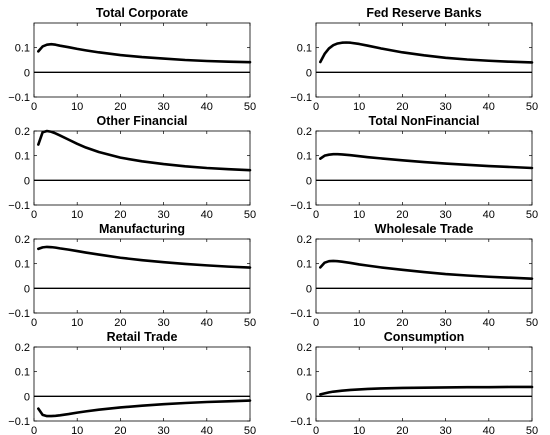  Describe the element at coordinates (142, 13) in the screenshot. I see `panel-title: Total Corporate` at that location.